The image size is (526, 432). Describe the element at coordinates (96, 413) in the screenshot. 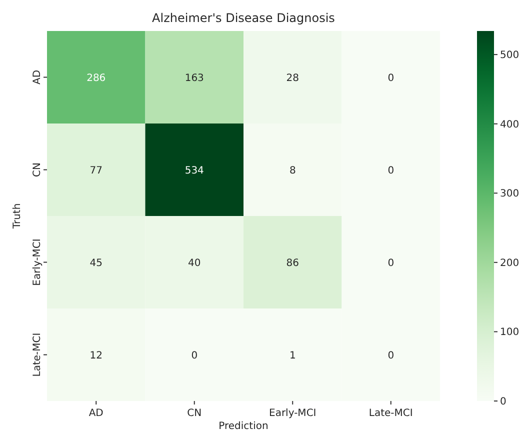

I see `x-tick-label: AD` at that location.